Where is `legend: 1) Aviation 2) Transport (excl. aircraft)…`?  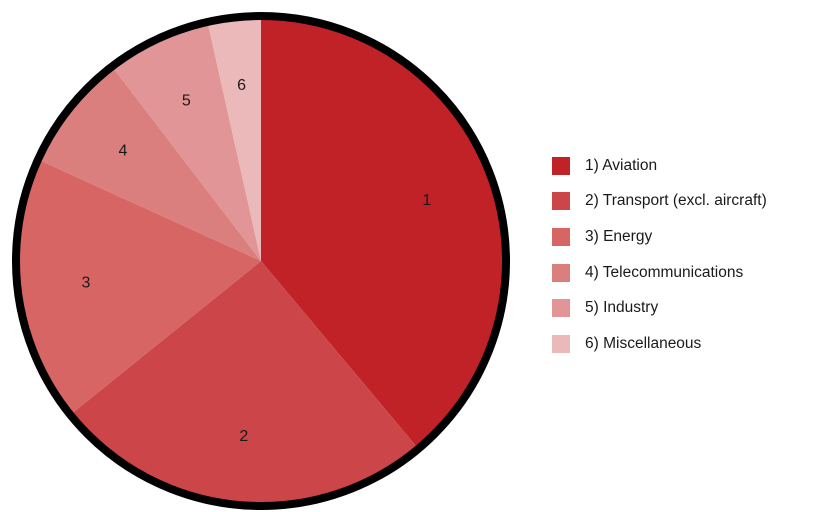 legend: 1) Aviation 2) Transport (excl. aircraft)… is located at coordinates (659, 255).